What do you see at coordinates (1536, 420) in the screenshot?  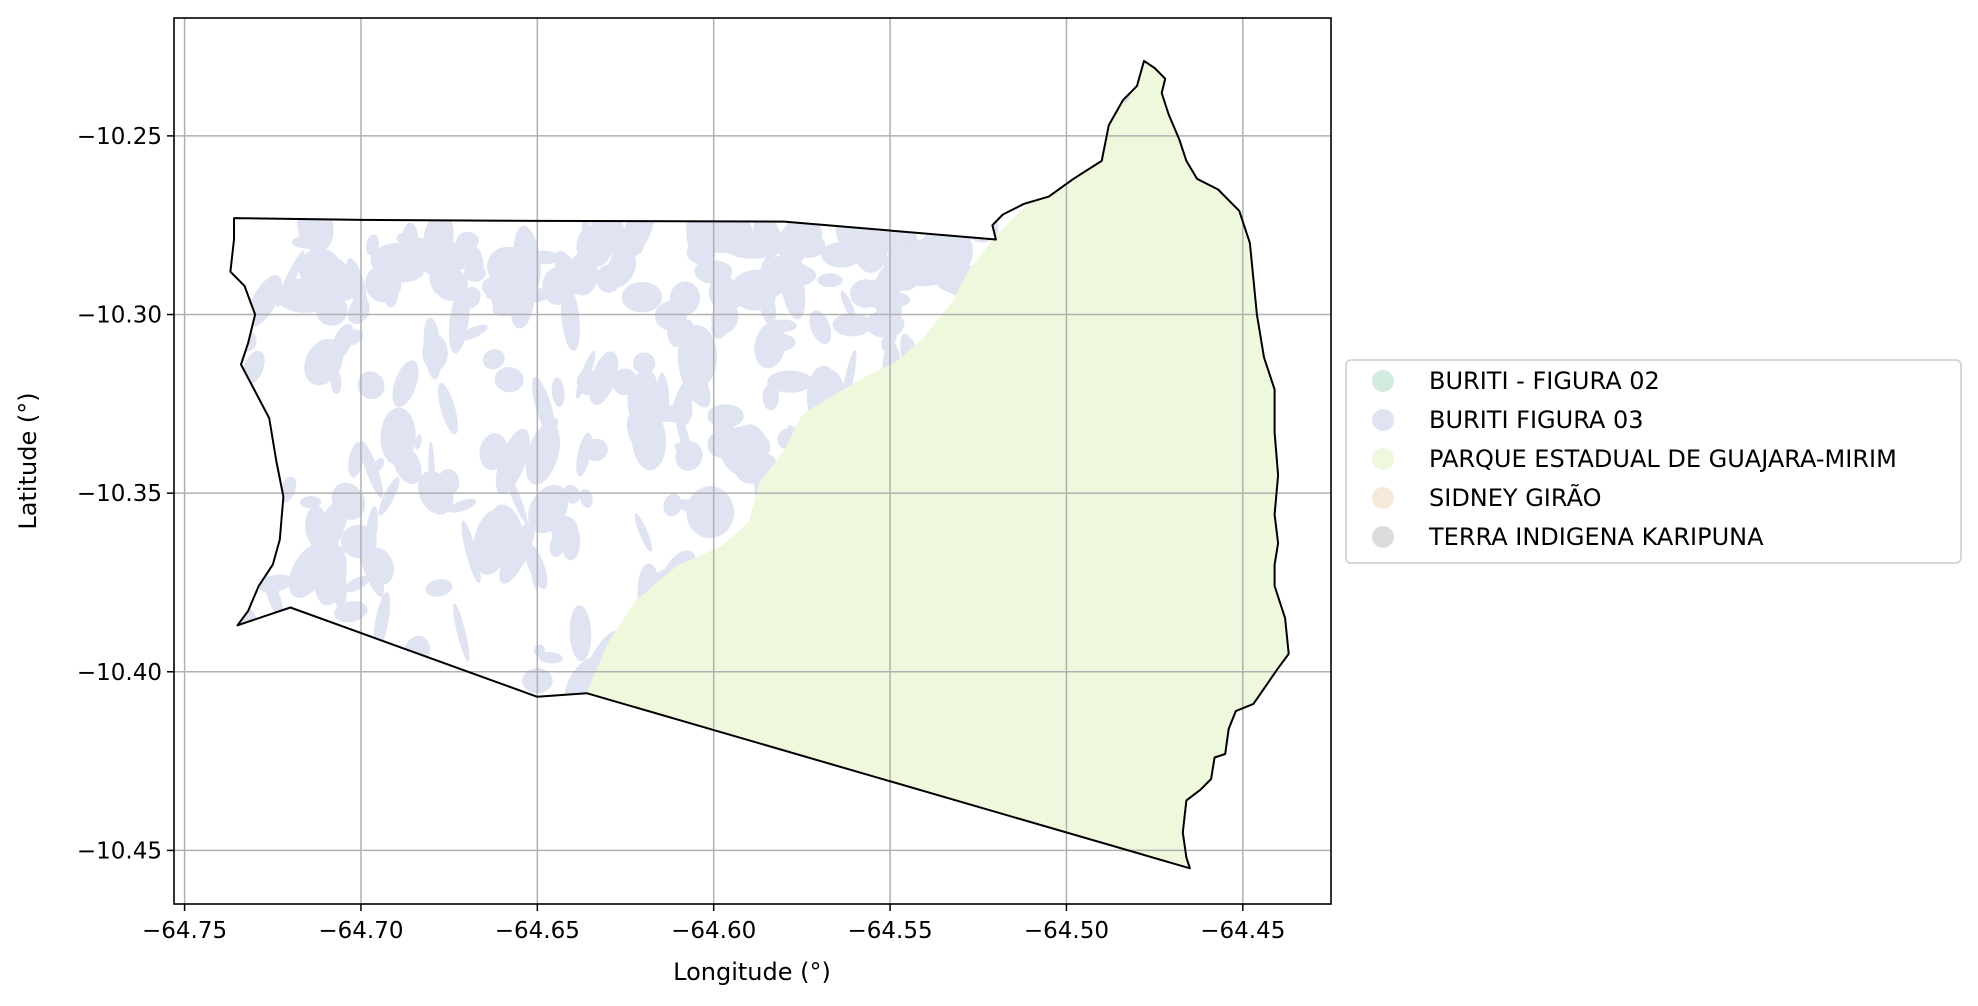 I see `legend-label: BURITI FIGURA 03` at bounding box center [1536, 420].